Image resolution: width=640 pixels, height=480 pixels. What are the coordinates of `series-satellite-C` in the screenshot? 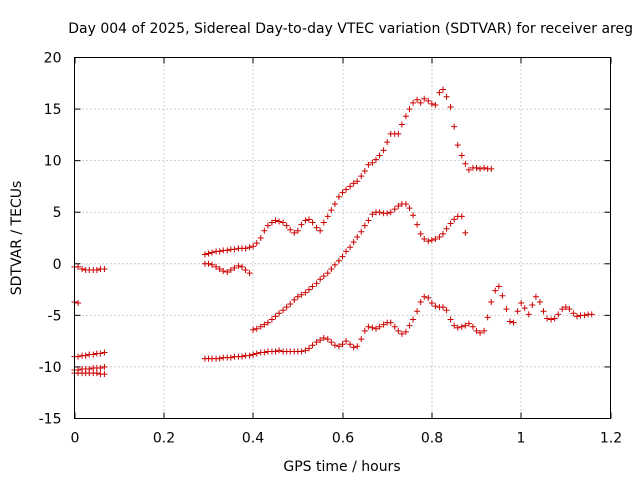 It's located at (333, 322).